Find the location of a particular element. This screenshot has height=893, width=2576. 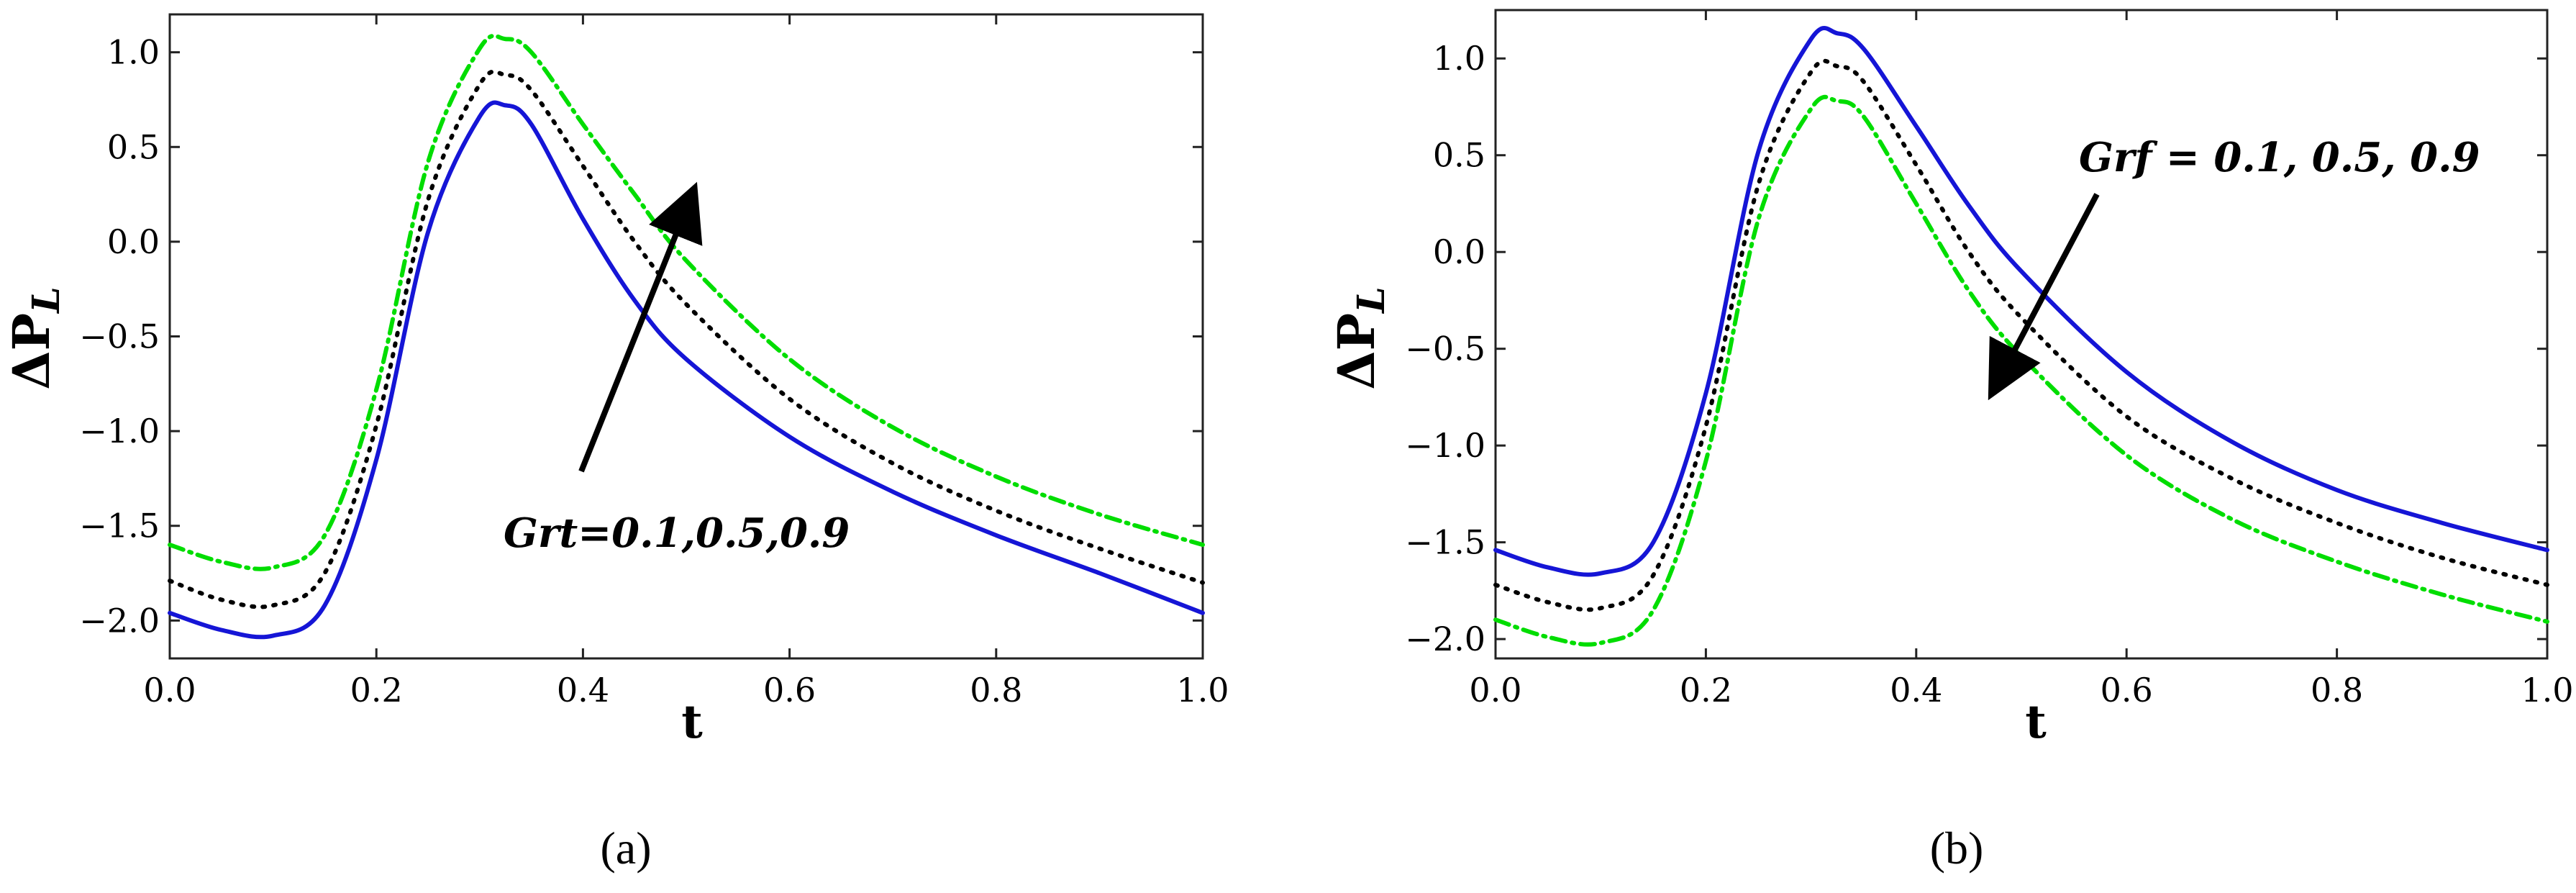

annotation-a: Grt=0.1,0.5,0.9 is located at coordinates (677, 533).